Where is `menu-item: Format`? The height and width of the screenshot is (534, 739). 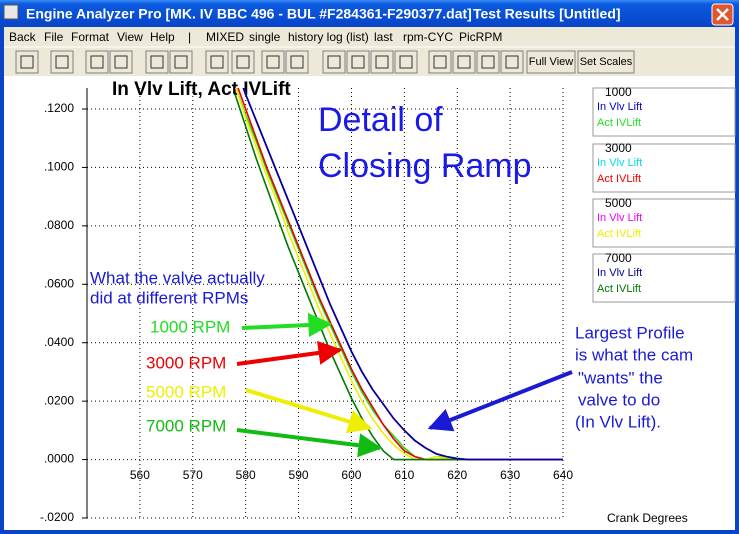 menu-item: Format is located at coordinates (90, 37).